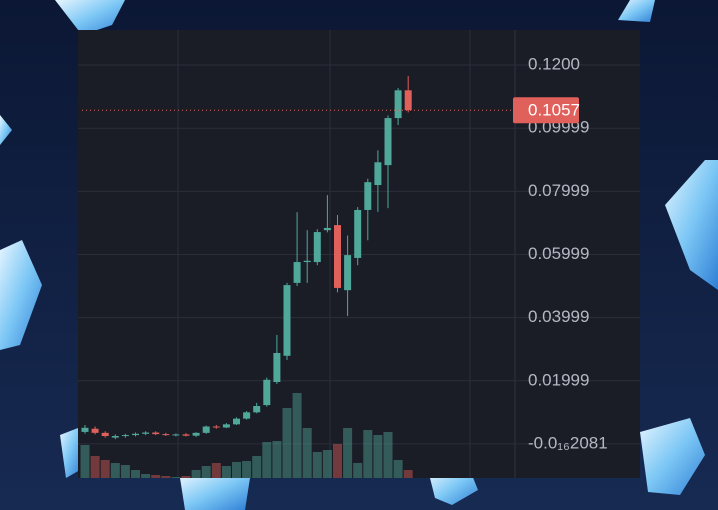  Describe the element at coordinates (554, 64) in the screenshot. I see `y-tick-label: 0.1200` at that location.